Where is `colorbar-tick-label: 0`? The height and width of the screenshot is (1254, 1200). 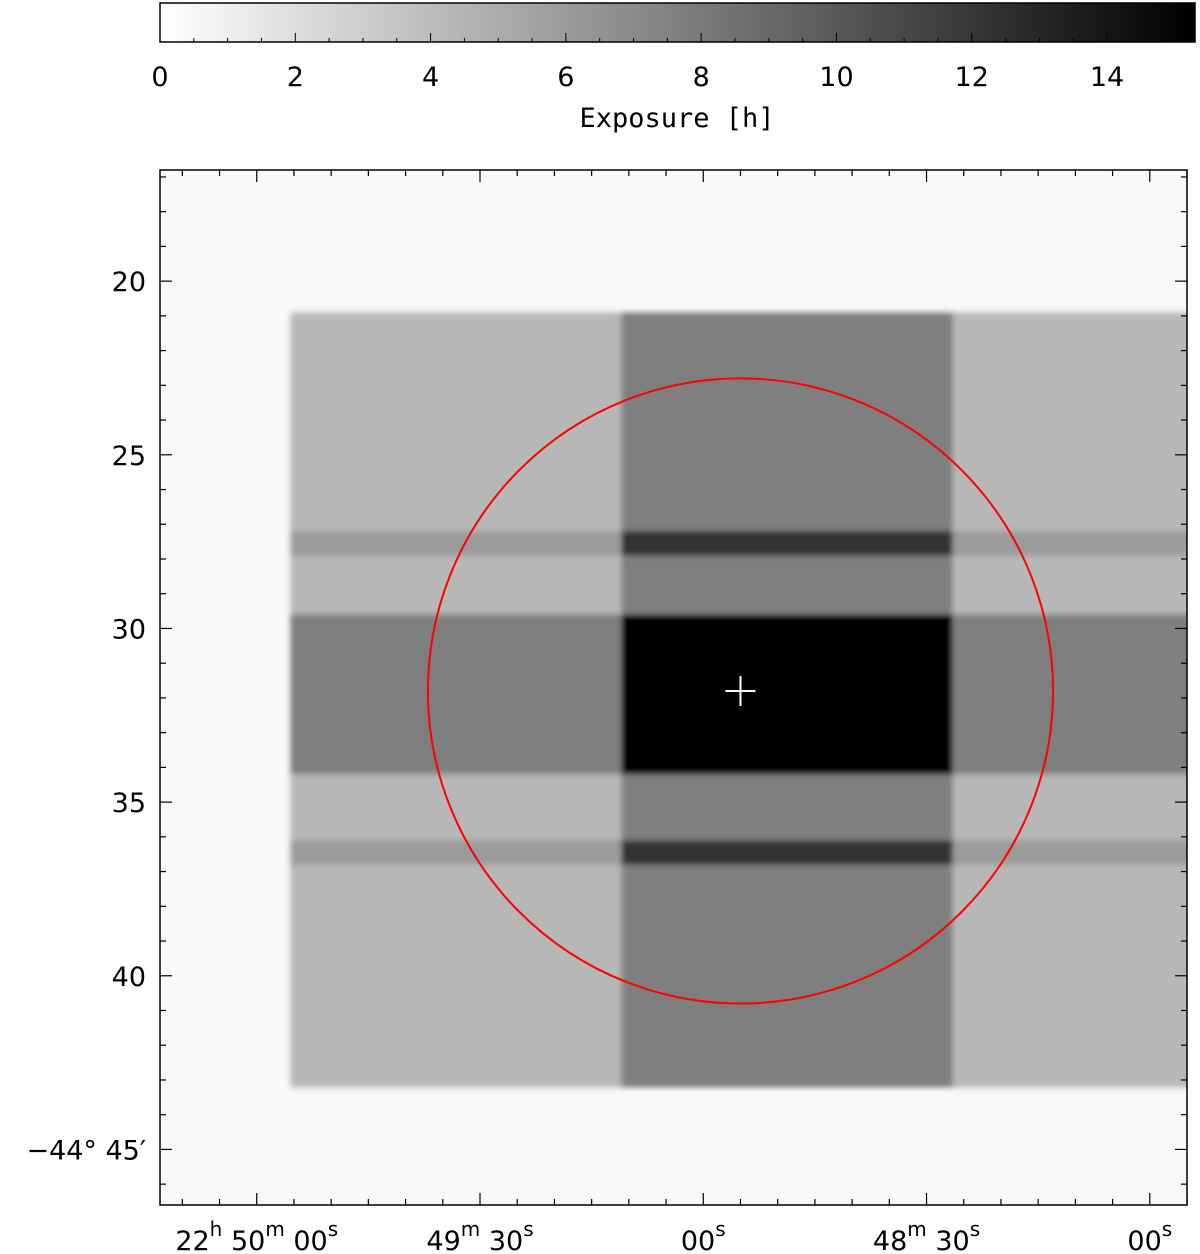
colorbar-tick-label: 0 is located at coordinates (159, 77).